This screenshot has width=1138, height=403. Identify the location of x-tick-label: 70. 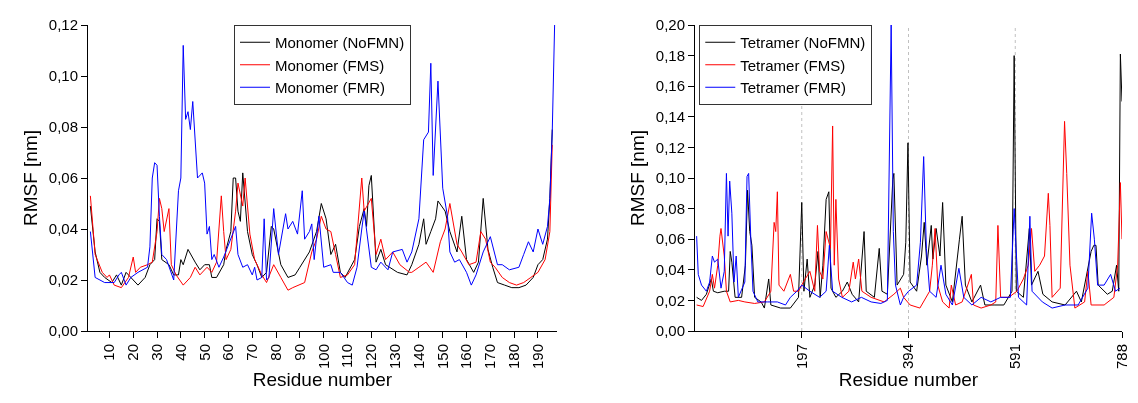
(252, 352).